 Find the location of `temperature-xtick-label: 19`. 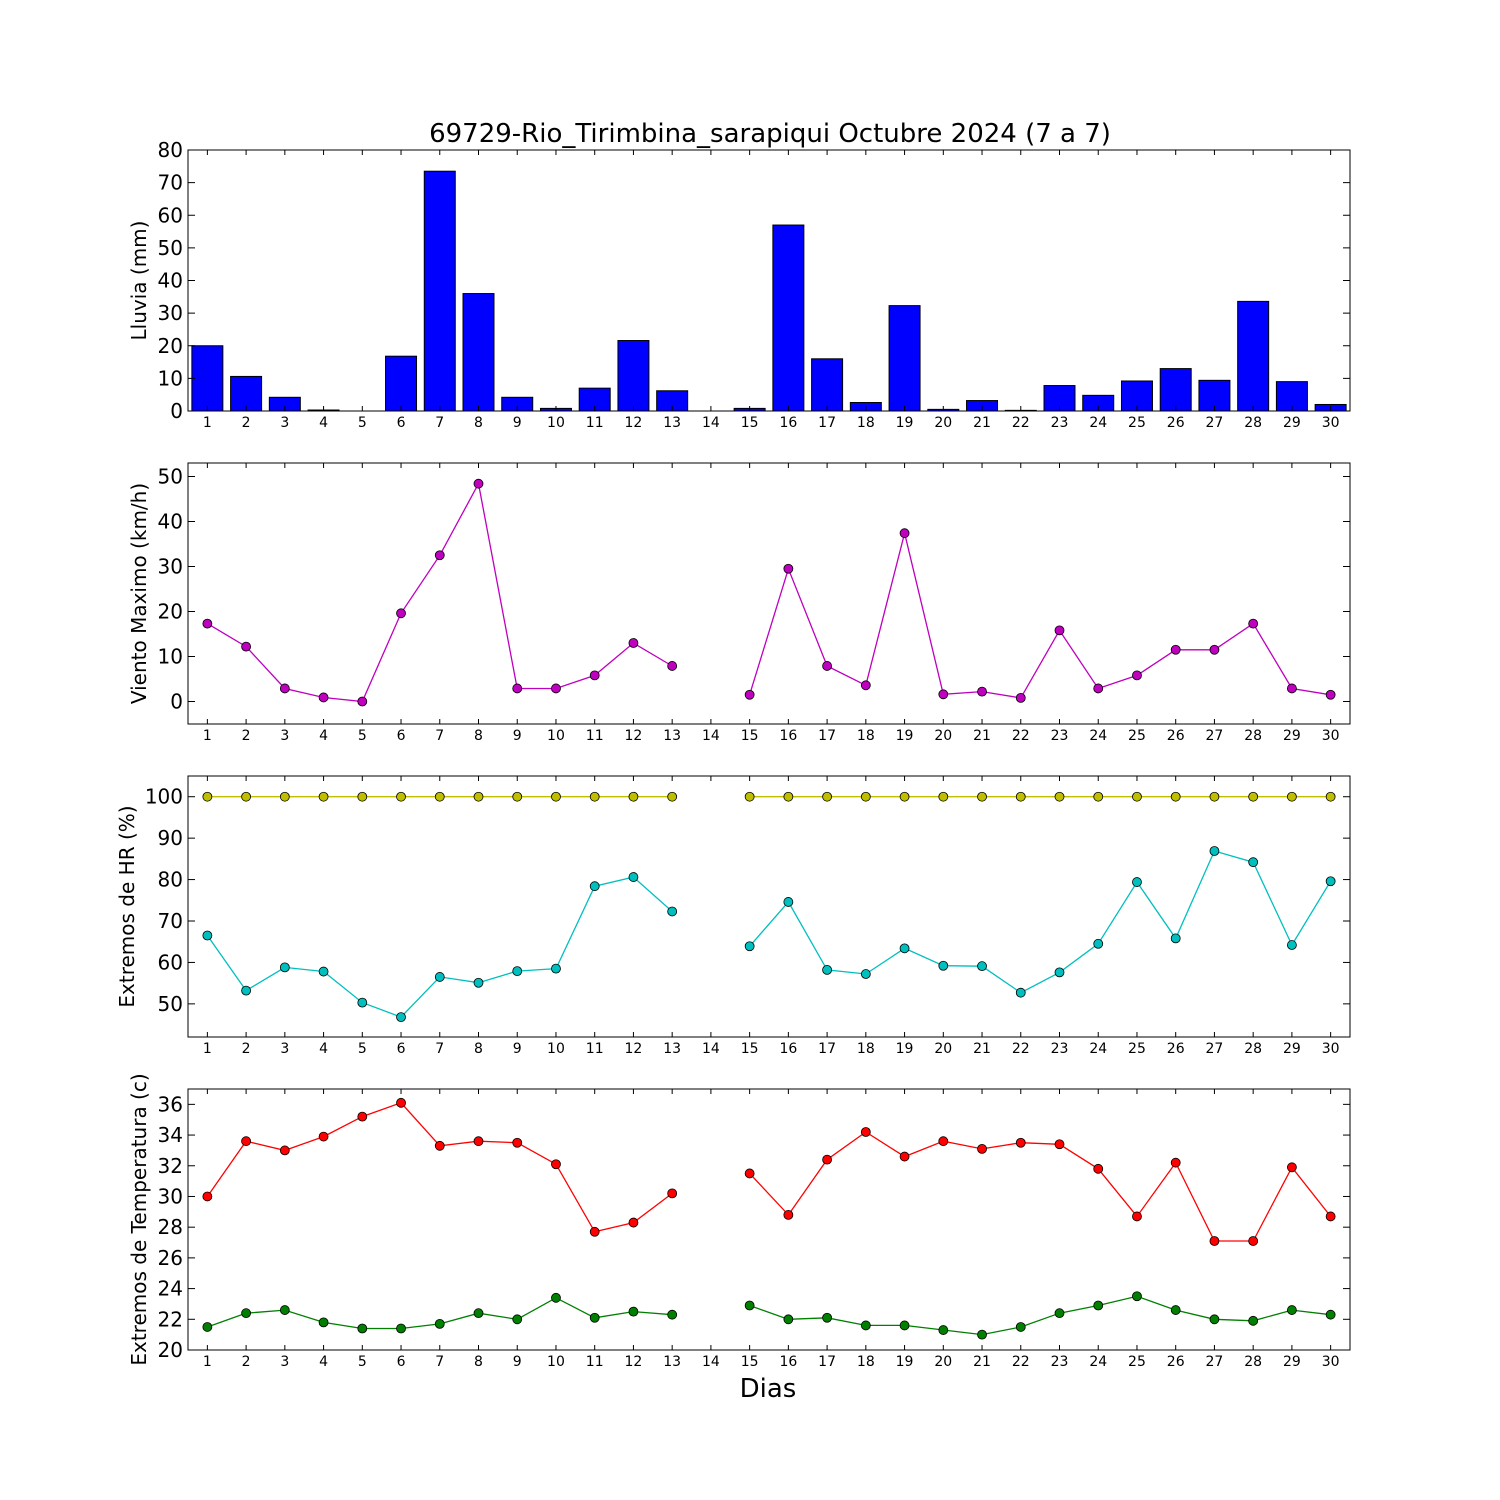

temperature-xtick-label: 19 is located at coordinates (905, 1362).